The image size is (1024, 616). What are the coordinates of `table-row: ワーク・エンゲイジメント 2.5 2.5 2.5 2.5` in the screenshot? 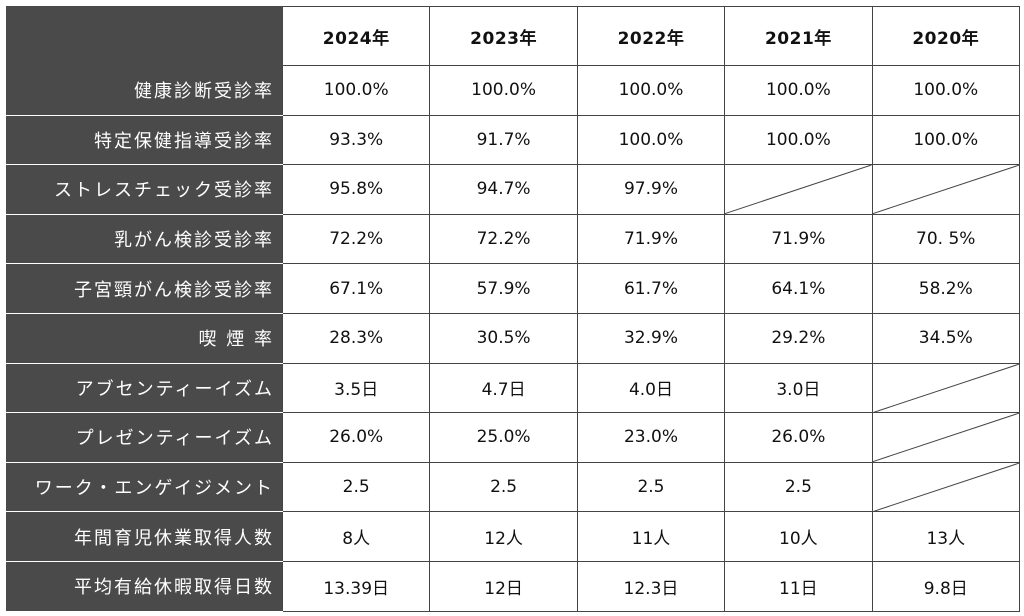 It's located at (513, 487).